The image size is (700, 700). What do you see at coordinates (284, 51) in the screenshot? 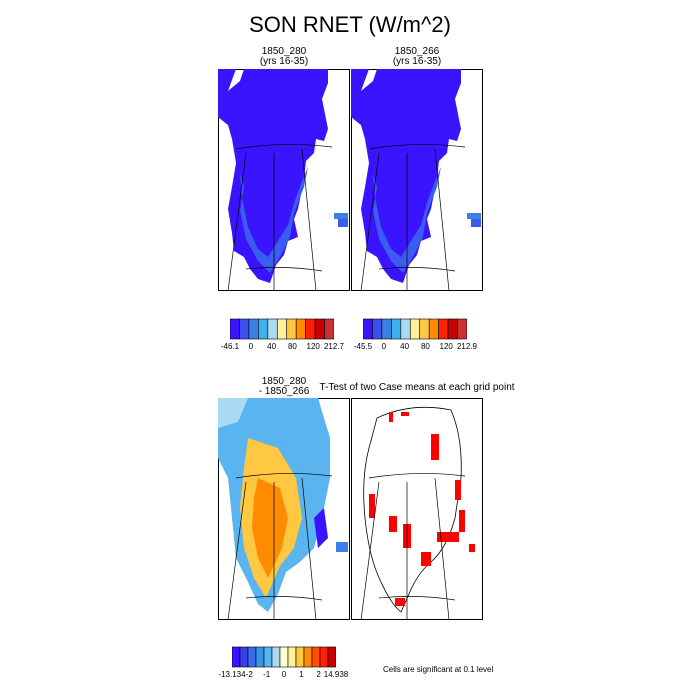
I see `panel1-title-line1: 1850_280` at bounding box center [284, 51].